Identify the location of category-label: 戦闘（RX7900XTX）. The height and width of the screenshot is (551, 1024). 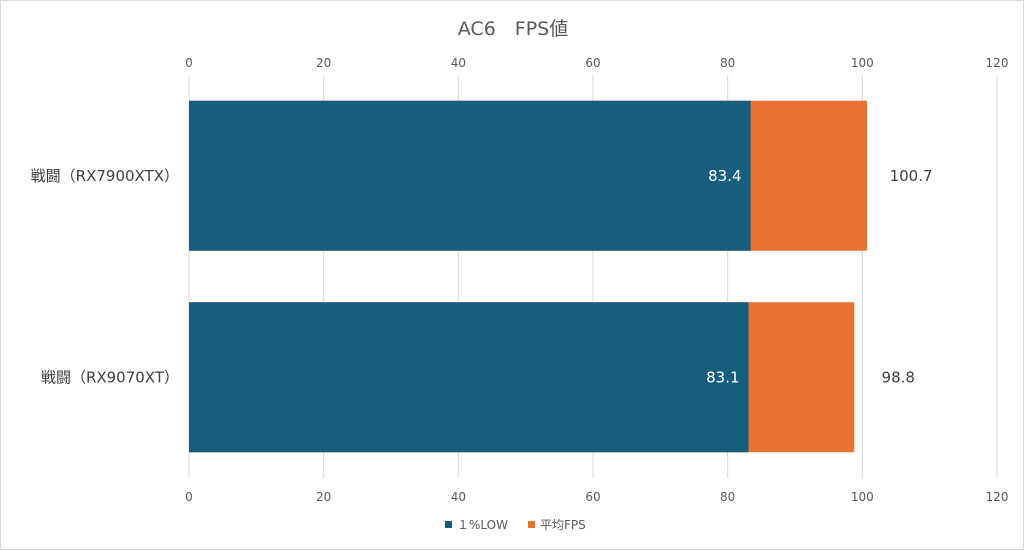
(105, 176).